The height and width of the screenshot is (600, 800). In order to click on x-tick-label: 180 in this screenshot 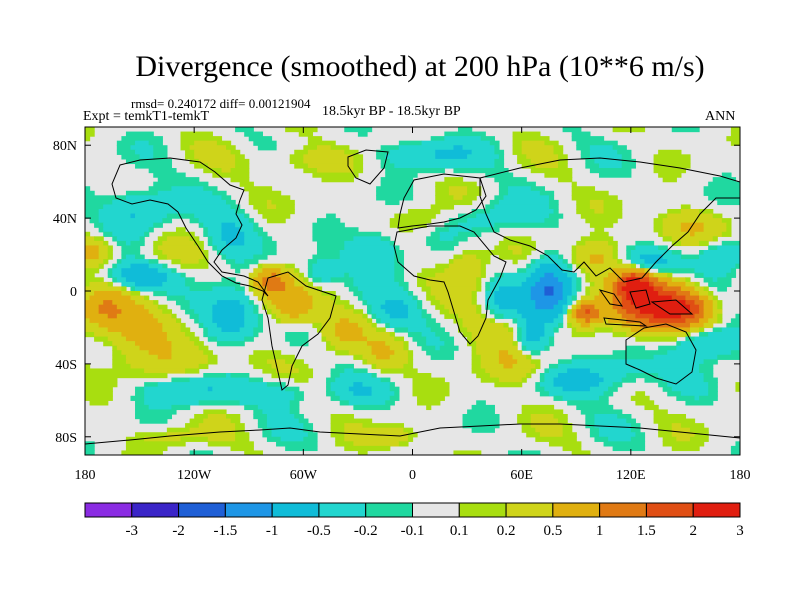, I will do `click(85, 475)`.